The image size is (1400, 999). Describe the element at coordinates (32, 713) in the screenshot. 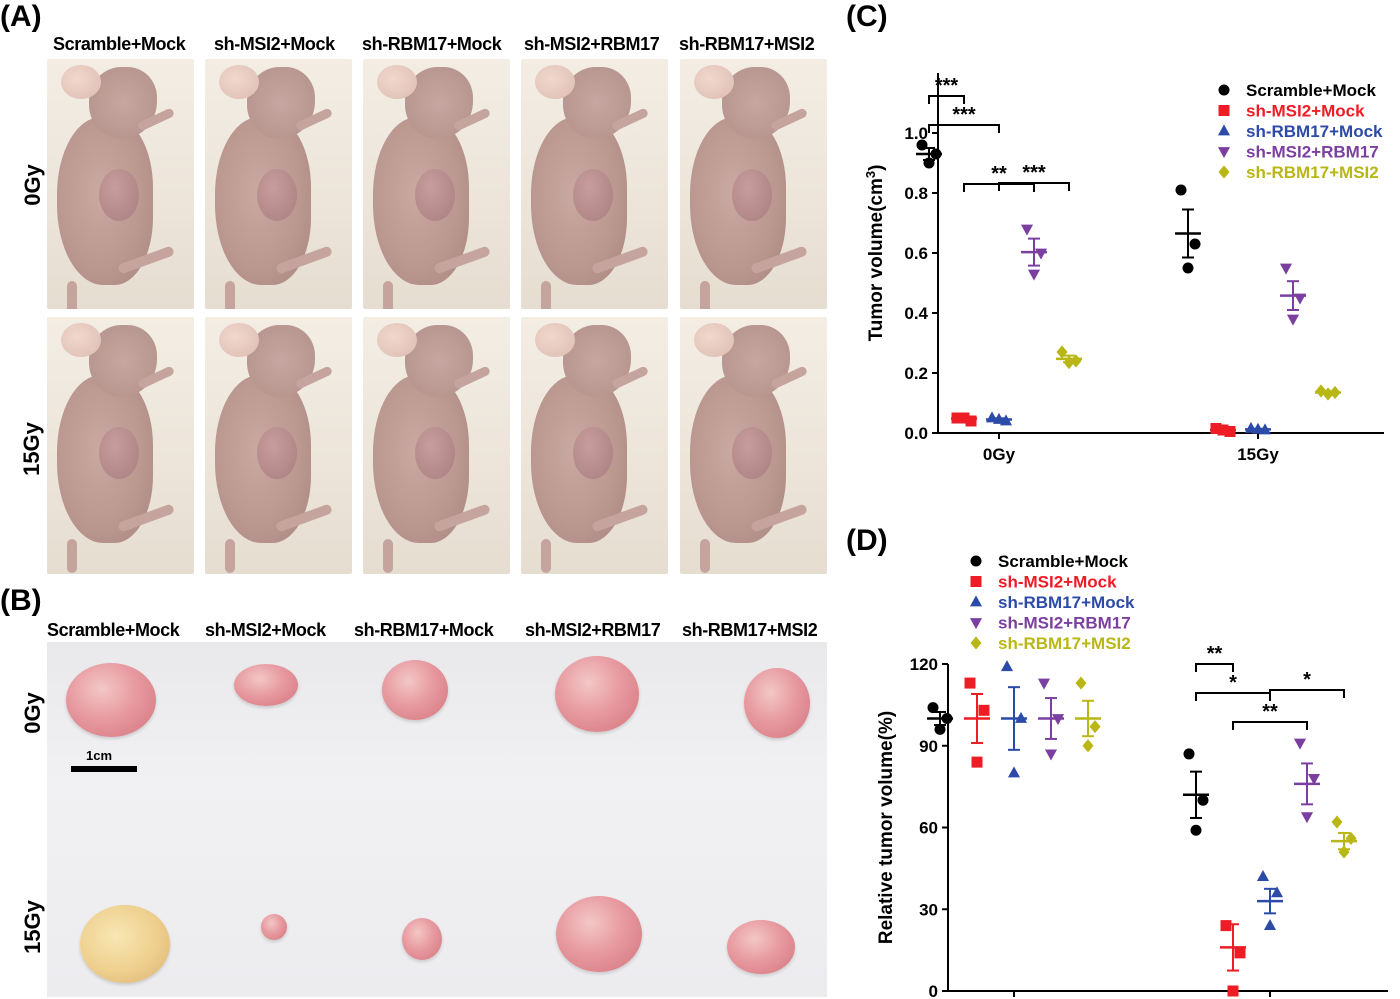

I see `panel-b-row-label: 0Gy` at that location.